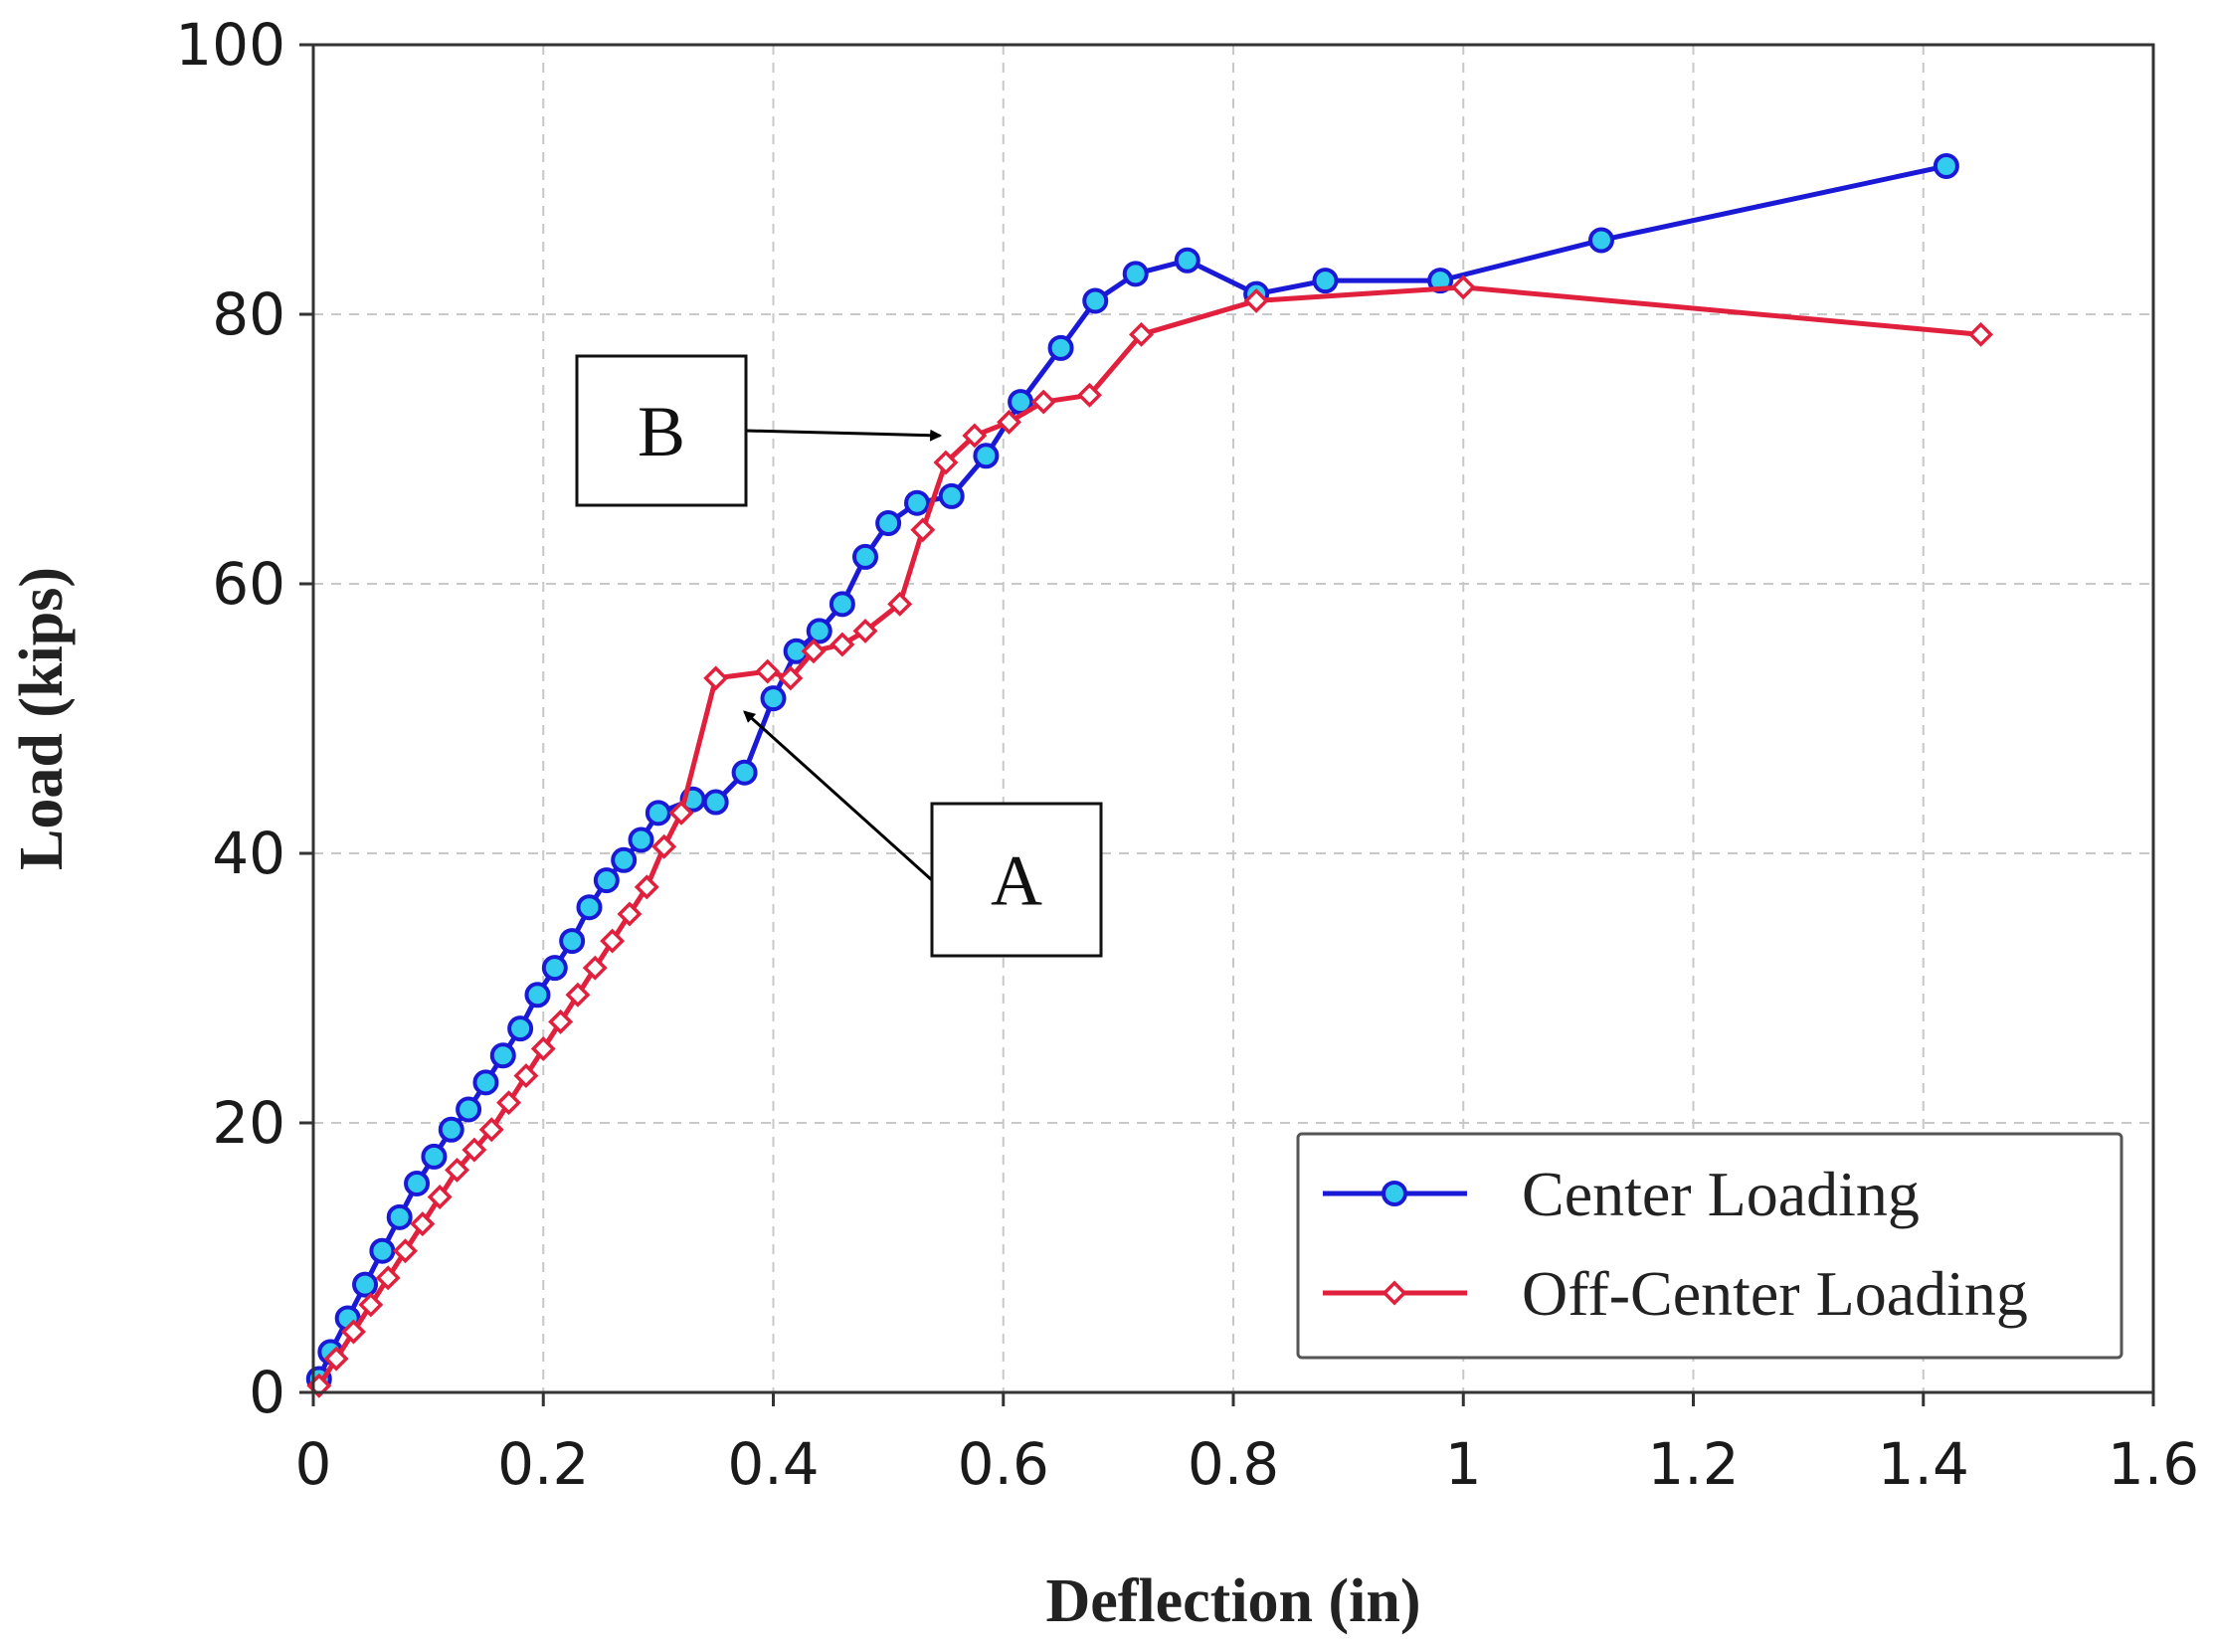 This screenshot has height=1652, width=2214. I want to click on y-tick-label: 100, so click(230, 45).